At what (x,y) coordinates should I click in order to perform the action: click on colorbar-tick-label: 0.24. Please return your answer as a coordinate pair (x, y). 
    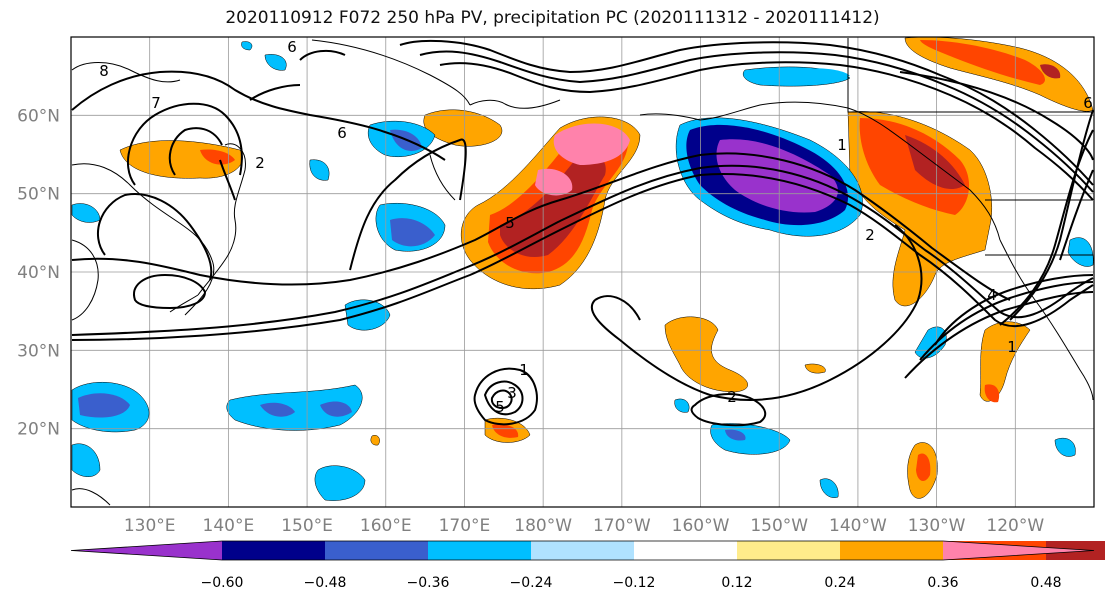
    Looking at the image, I should click on (839, 583).